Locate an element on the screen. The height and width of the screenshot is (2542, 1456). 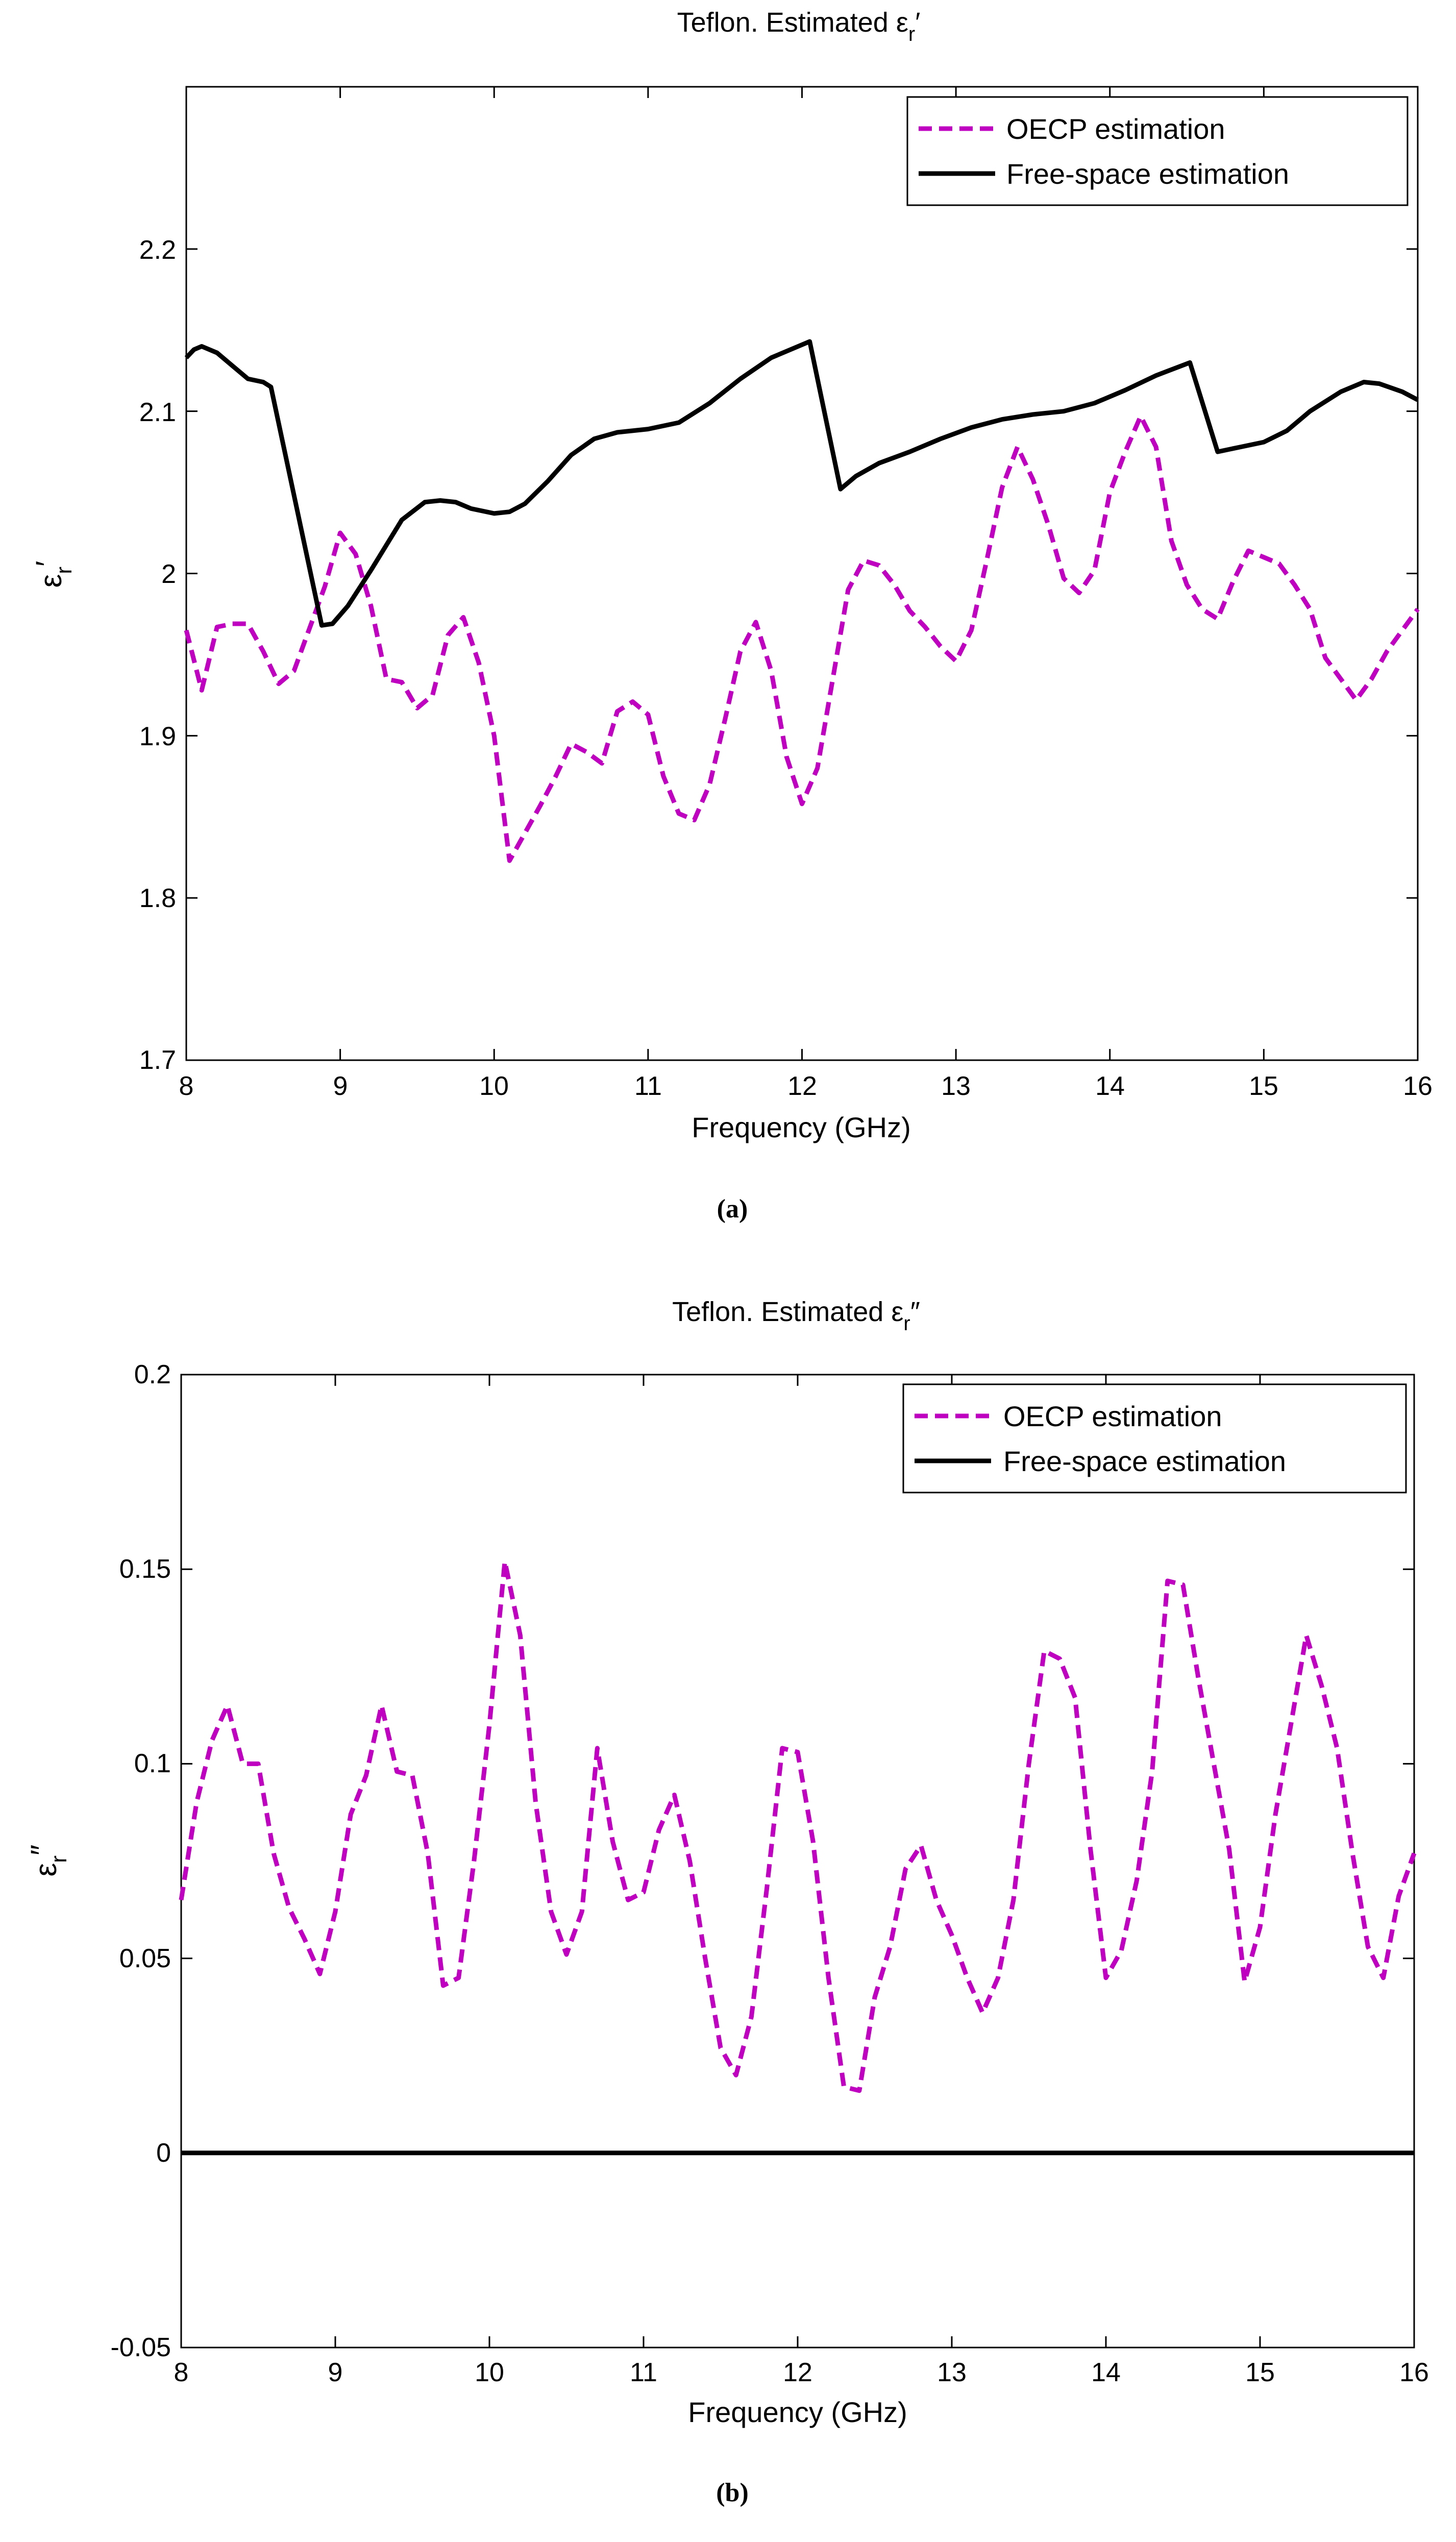
panel-a-title: Teflon. Estimated εr′ is located at coordinates (799, 26).